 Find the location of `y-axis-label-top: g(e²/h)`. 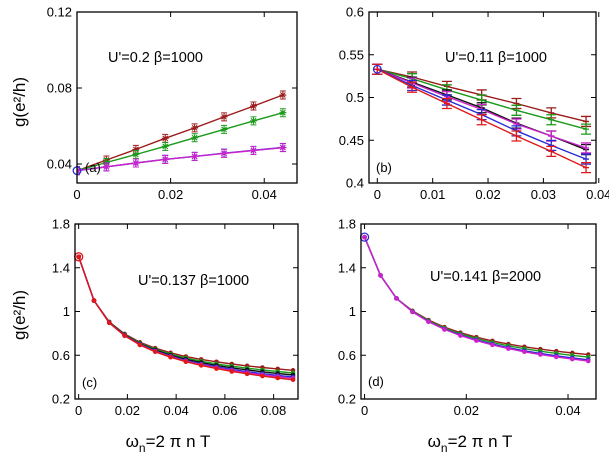

y-axis-label-top: g(e²/h) is located at coordinates (19, 102).